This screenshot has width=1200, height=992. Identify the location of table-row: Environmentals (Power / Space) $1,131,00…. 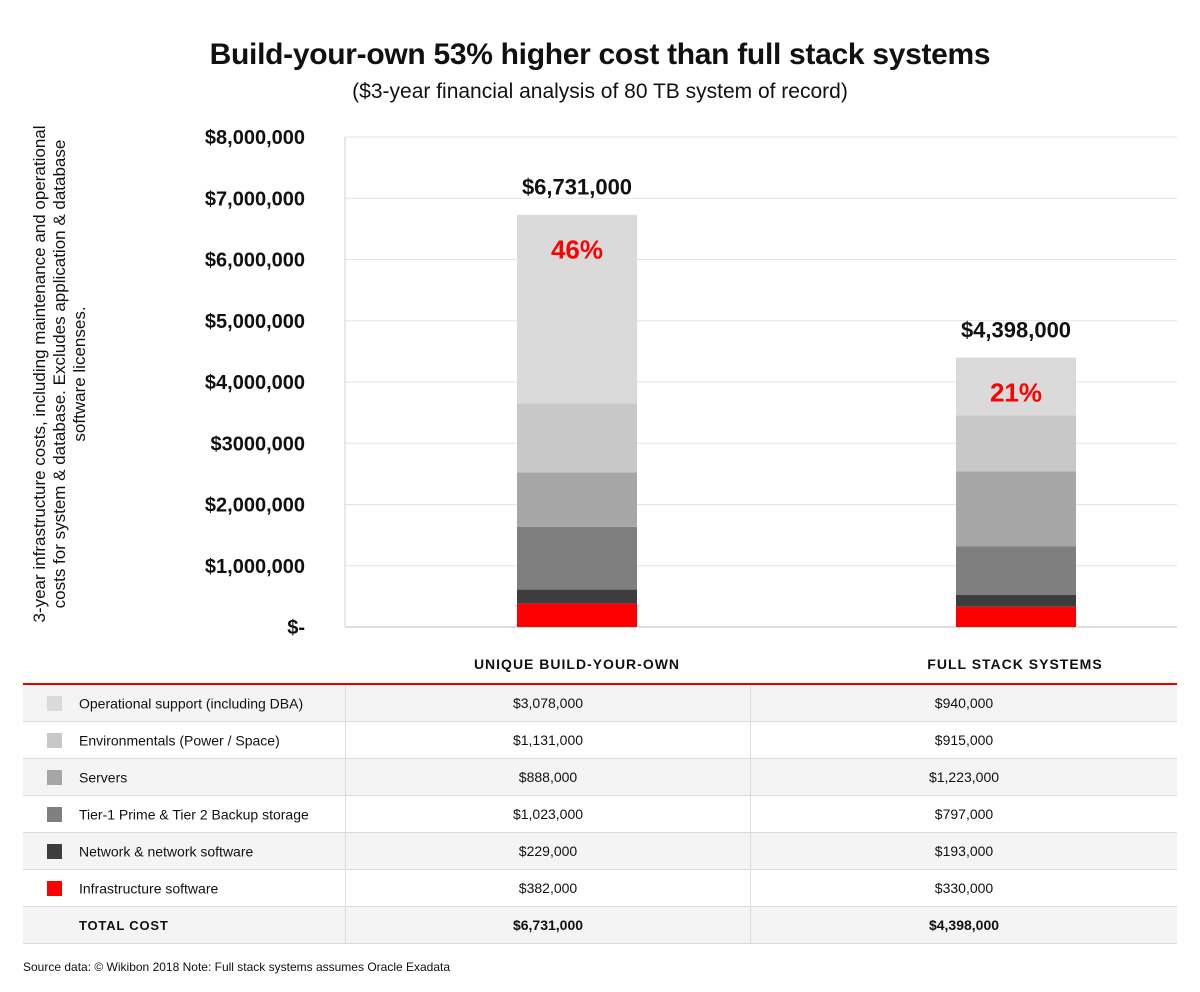
(600, 740).